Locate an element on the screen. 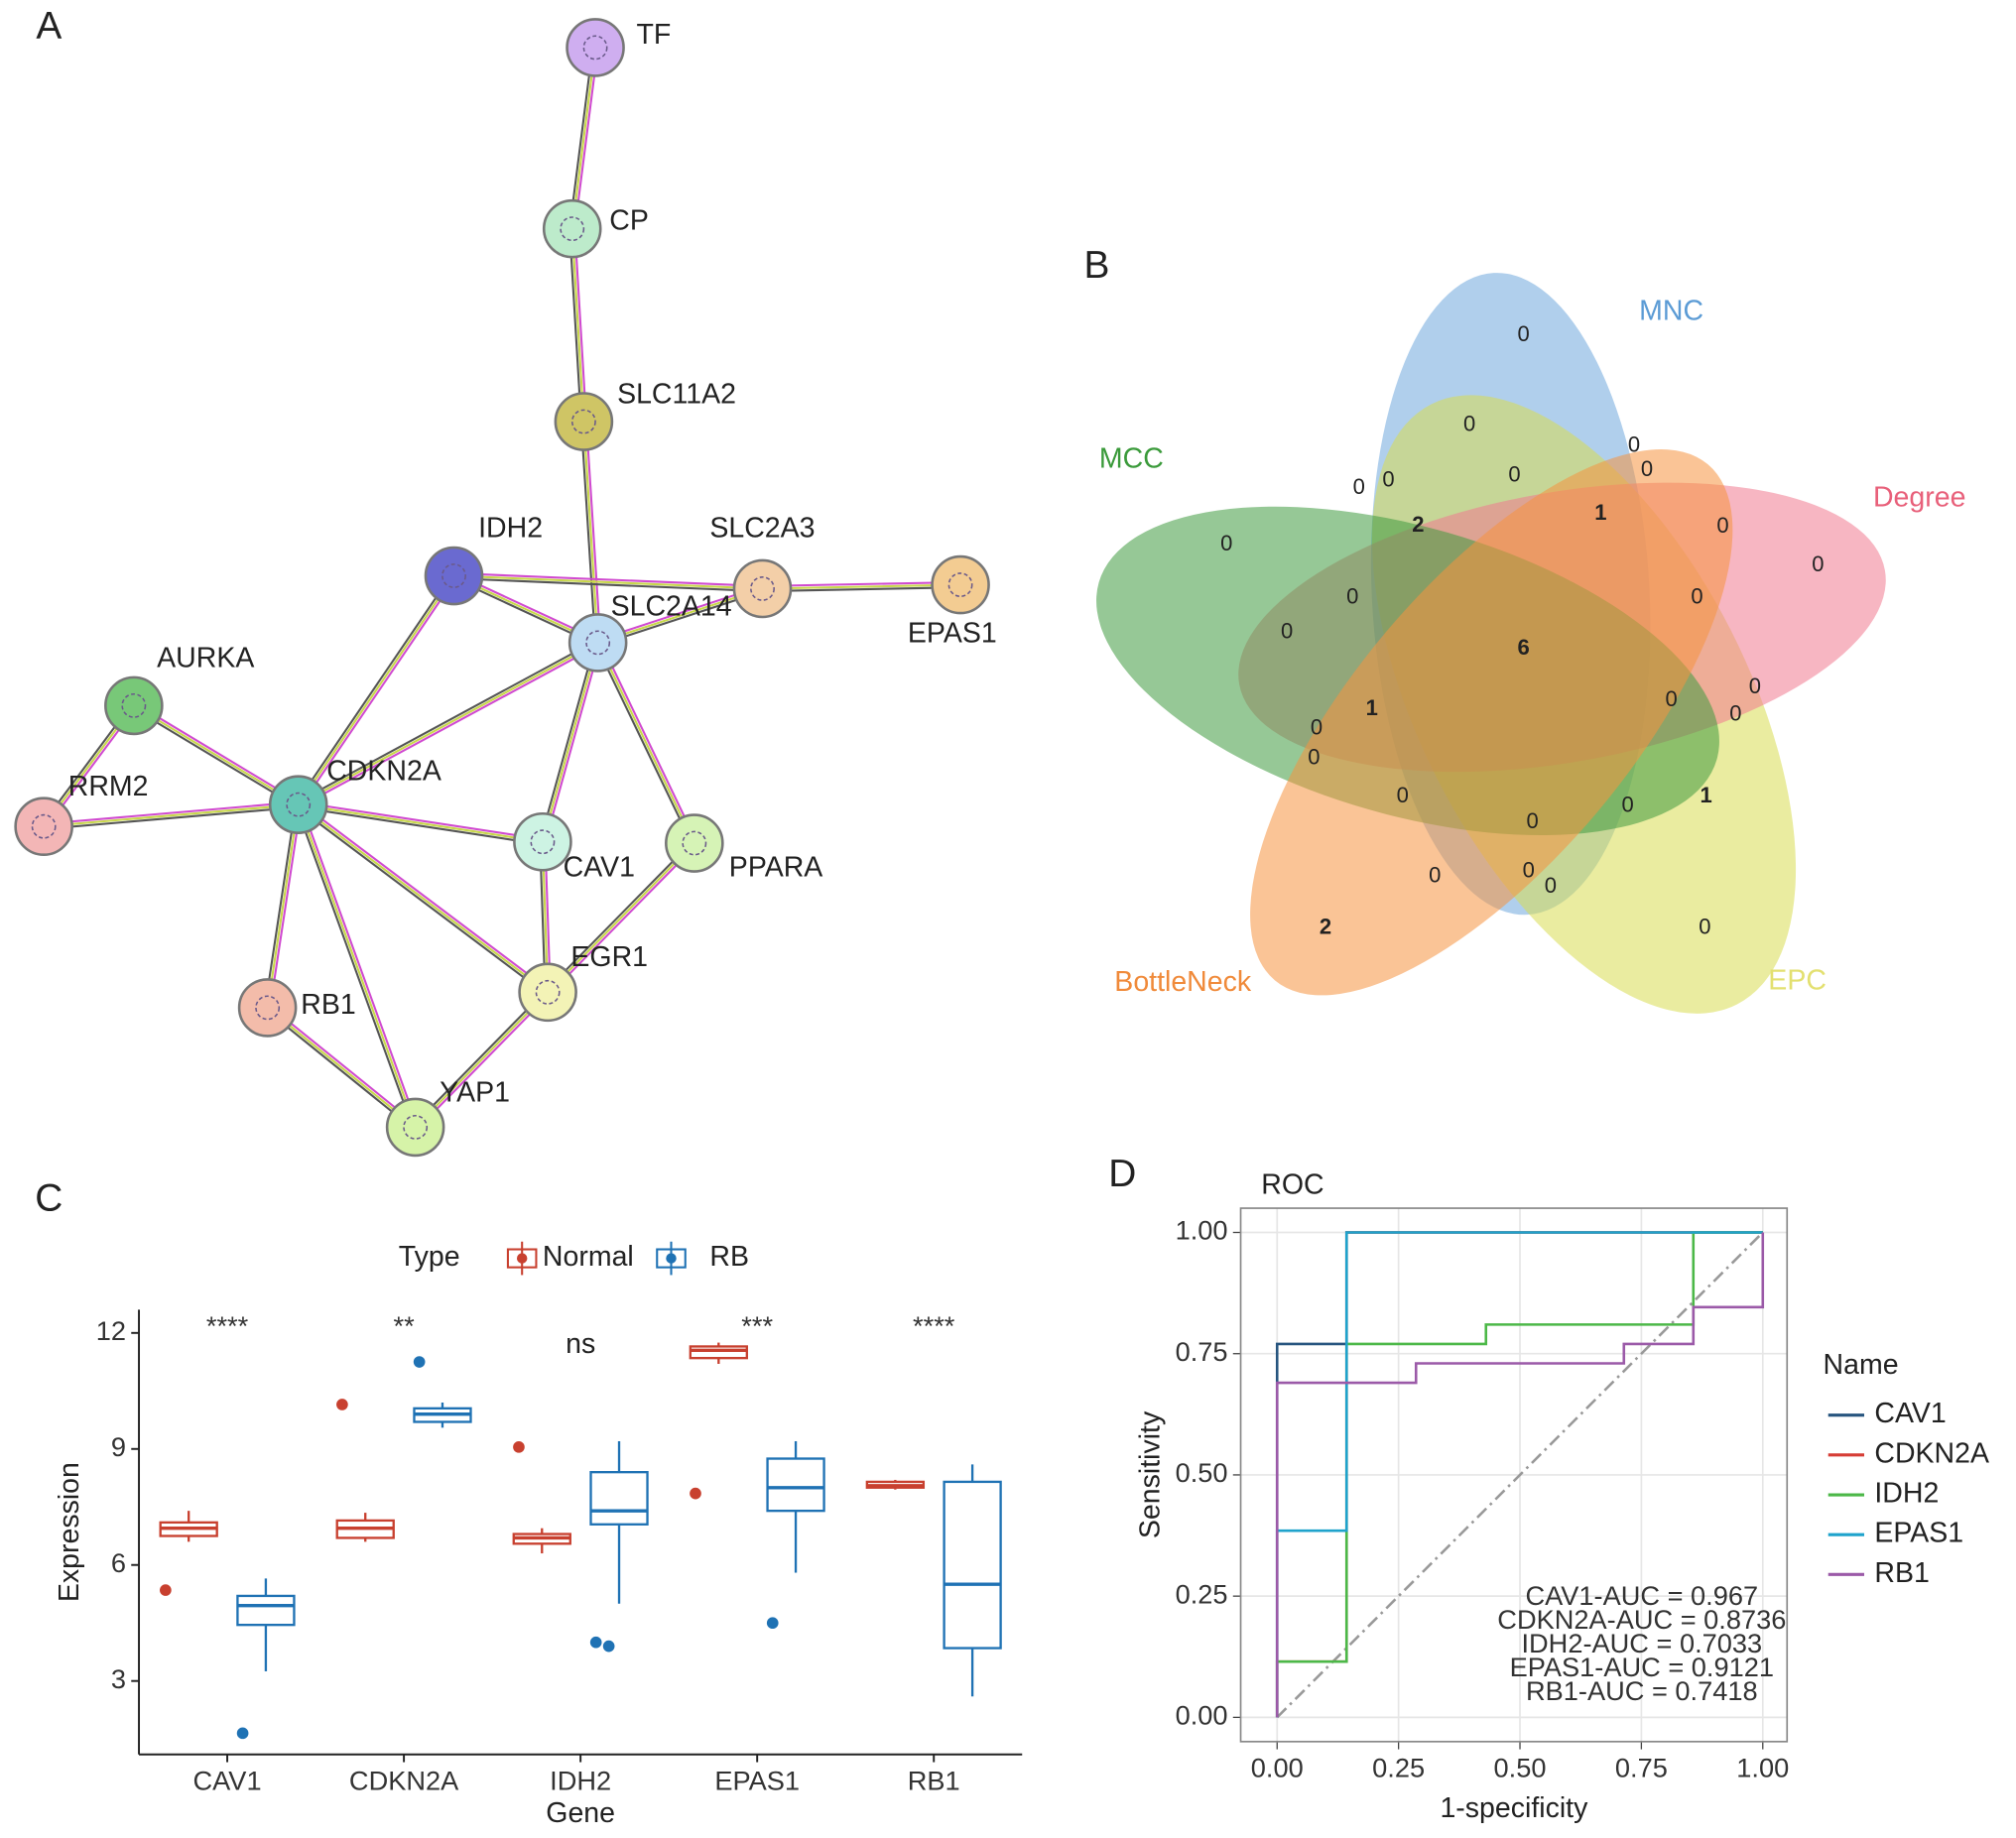 Image resolution: width=2016 pixels, height=1838 pixels. auc-annotation: EPAS1-AUC = 0.9121 is located at coordinates (1642, 1667).